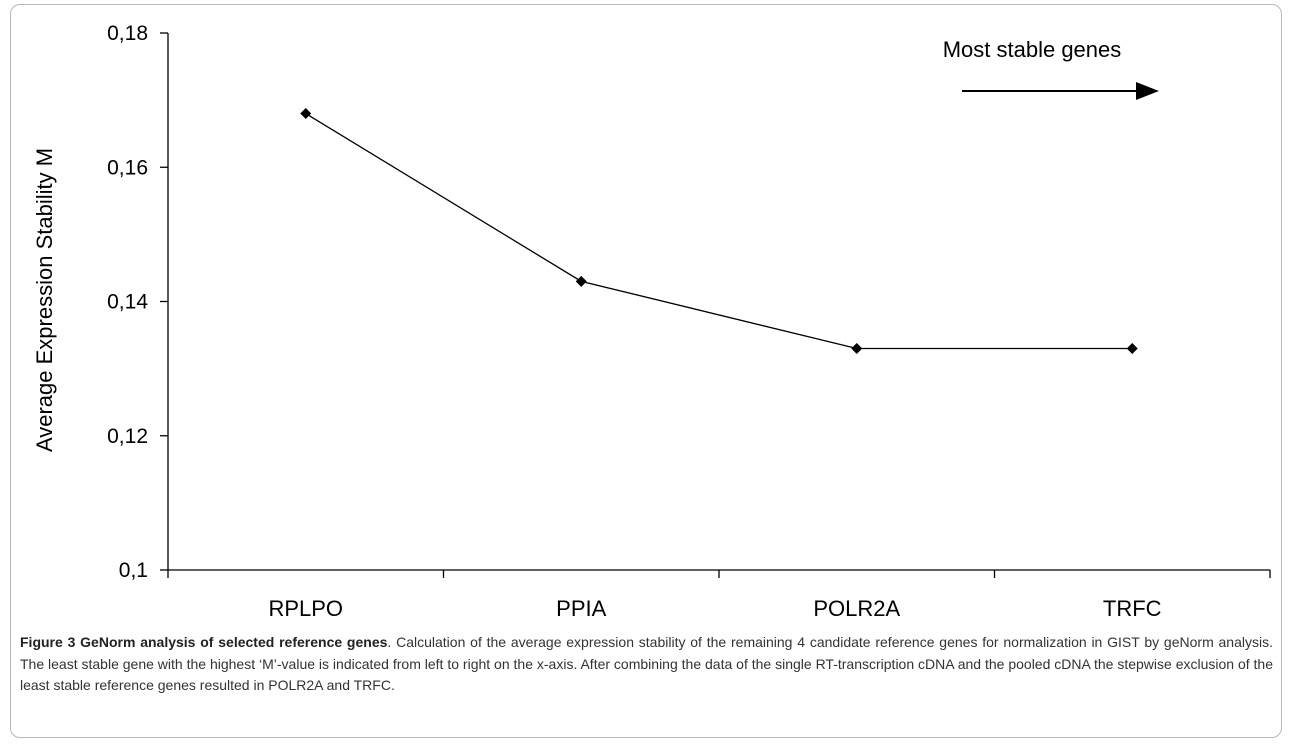  Describe the element at coordinates (1132, 608) in the screenshot. I see `x-category-label: TRFC` at that location.